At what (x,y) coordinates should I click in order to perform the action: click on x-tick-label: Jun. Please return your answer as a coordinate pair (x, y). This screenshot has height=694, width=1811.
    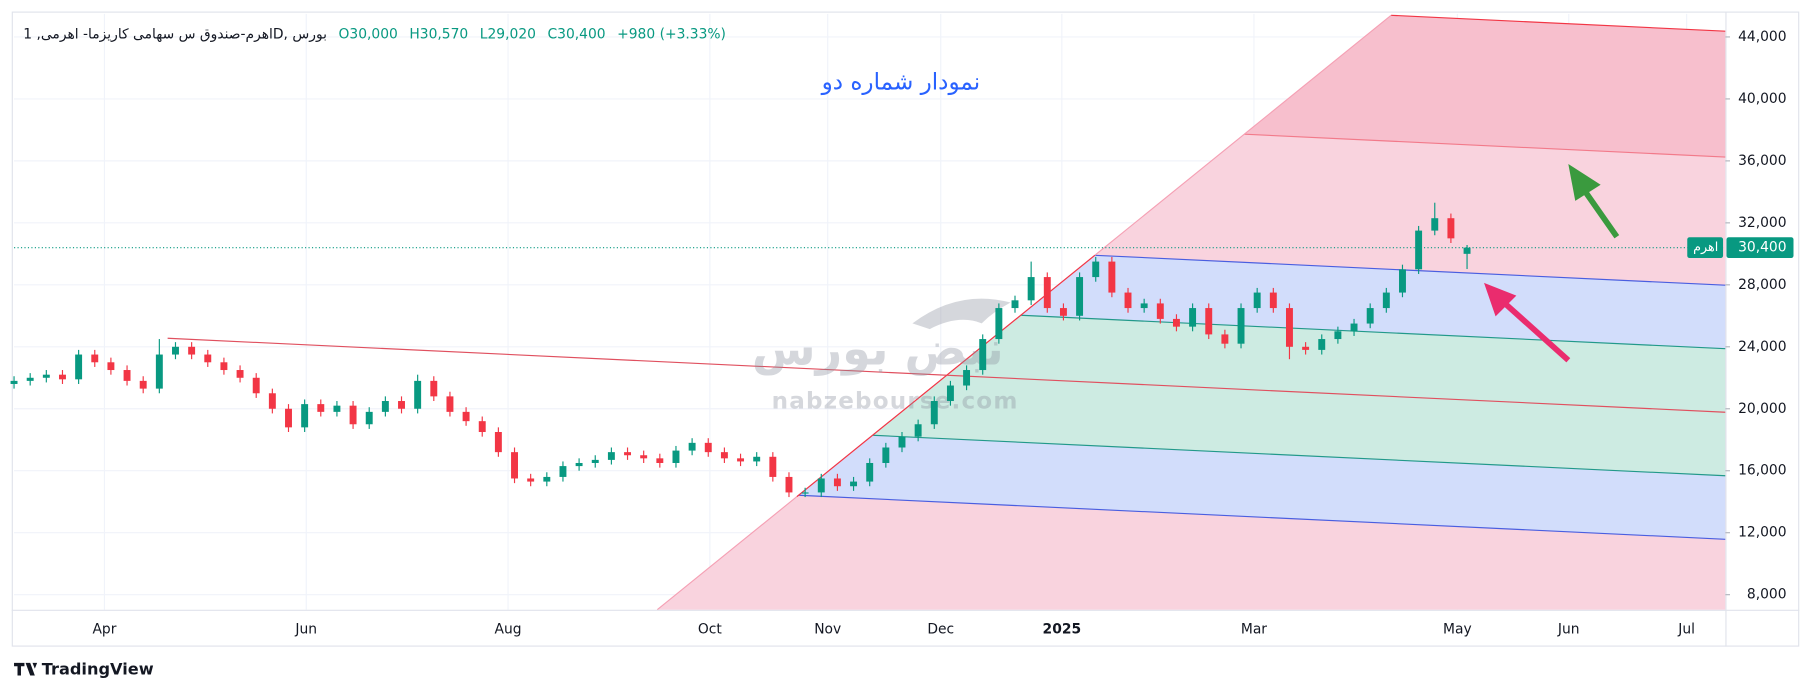
    Looking at the image, I should click on (305, 629).